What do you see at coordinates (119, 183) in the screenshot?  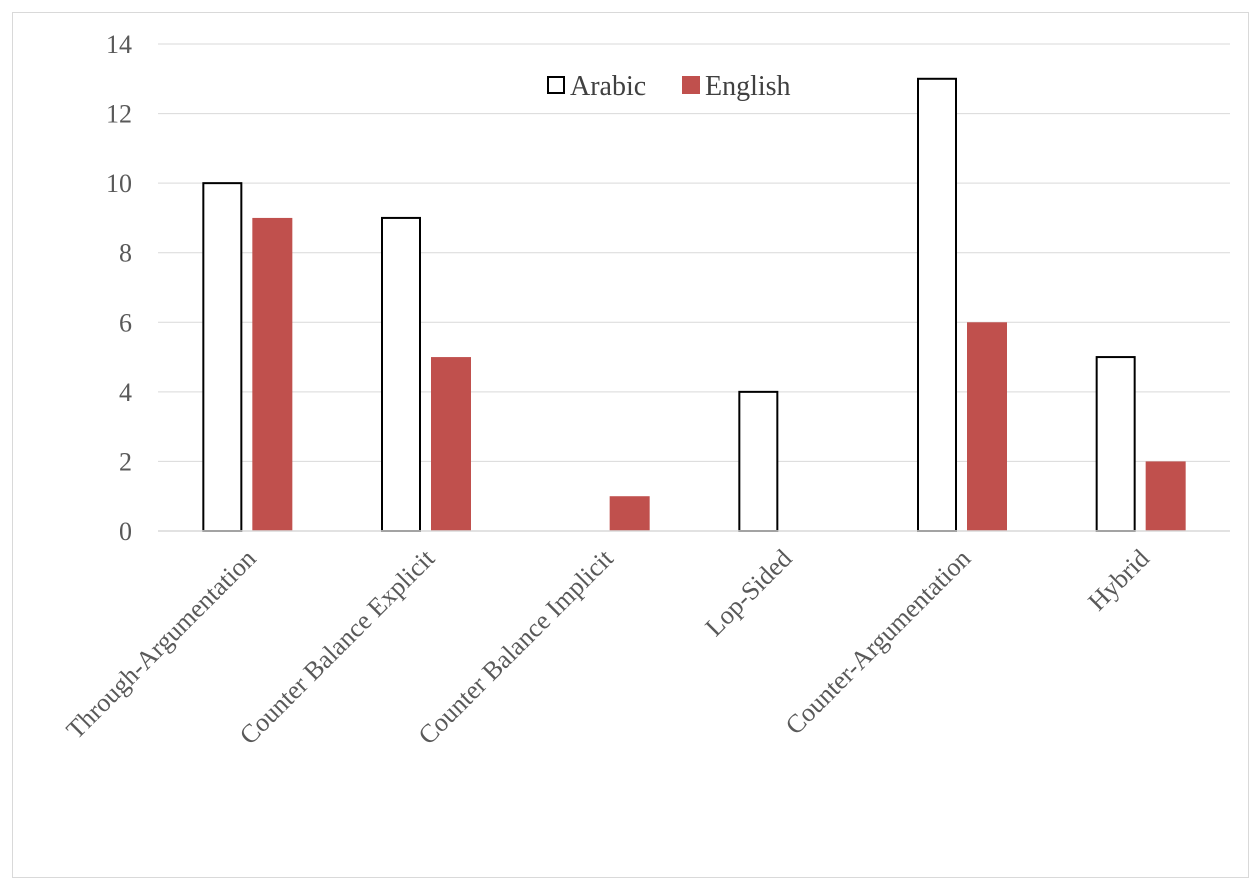 I see `y-tick-label: 10` at bounding box center [119, 183].